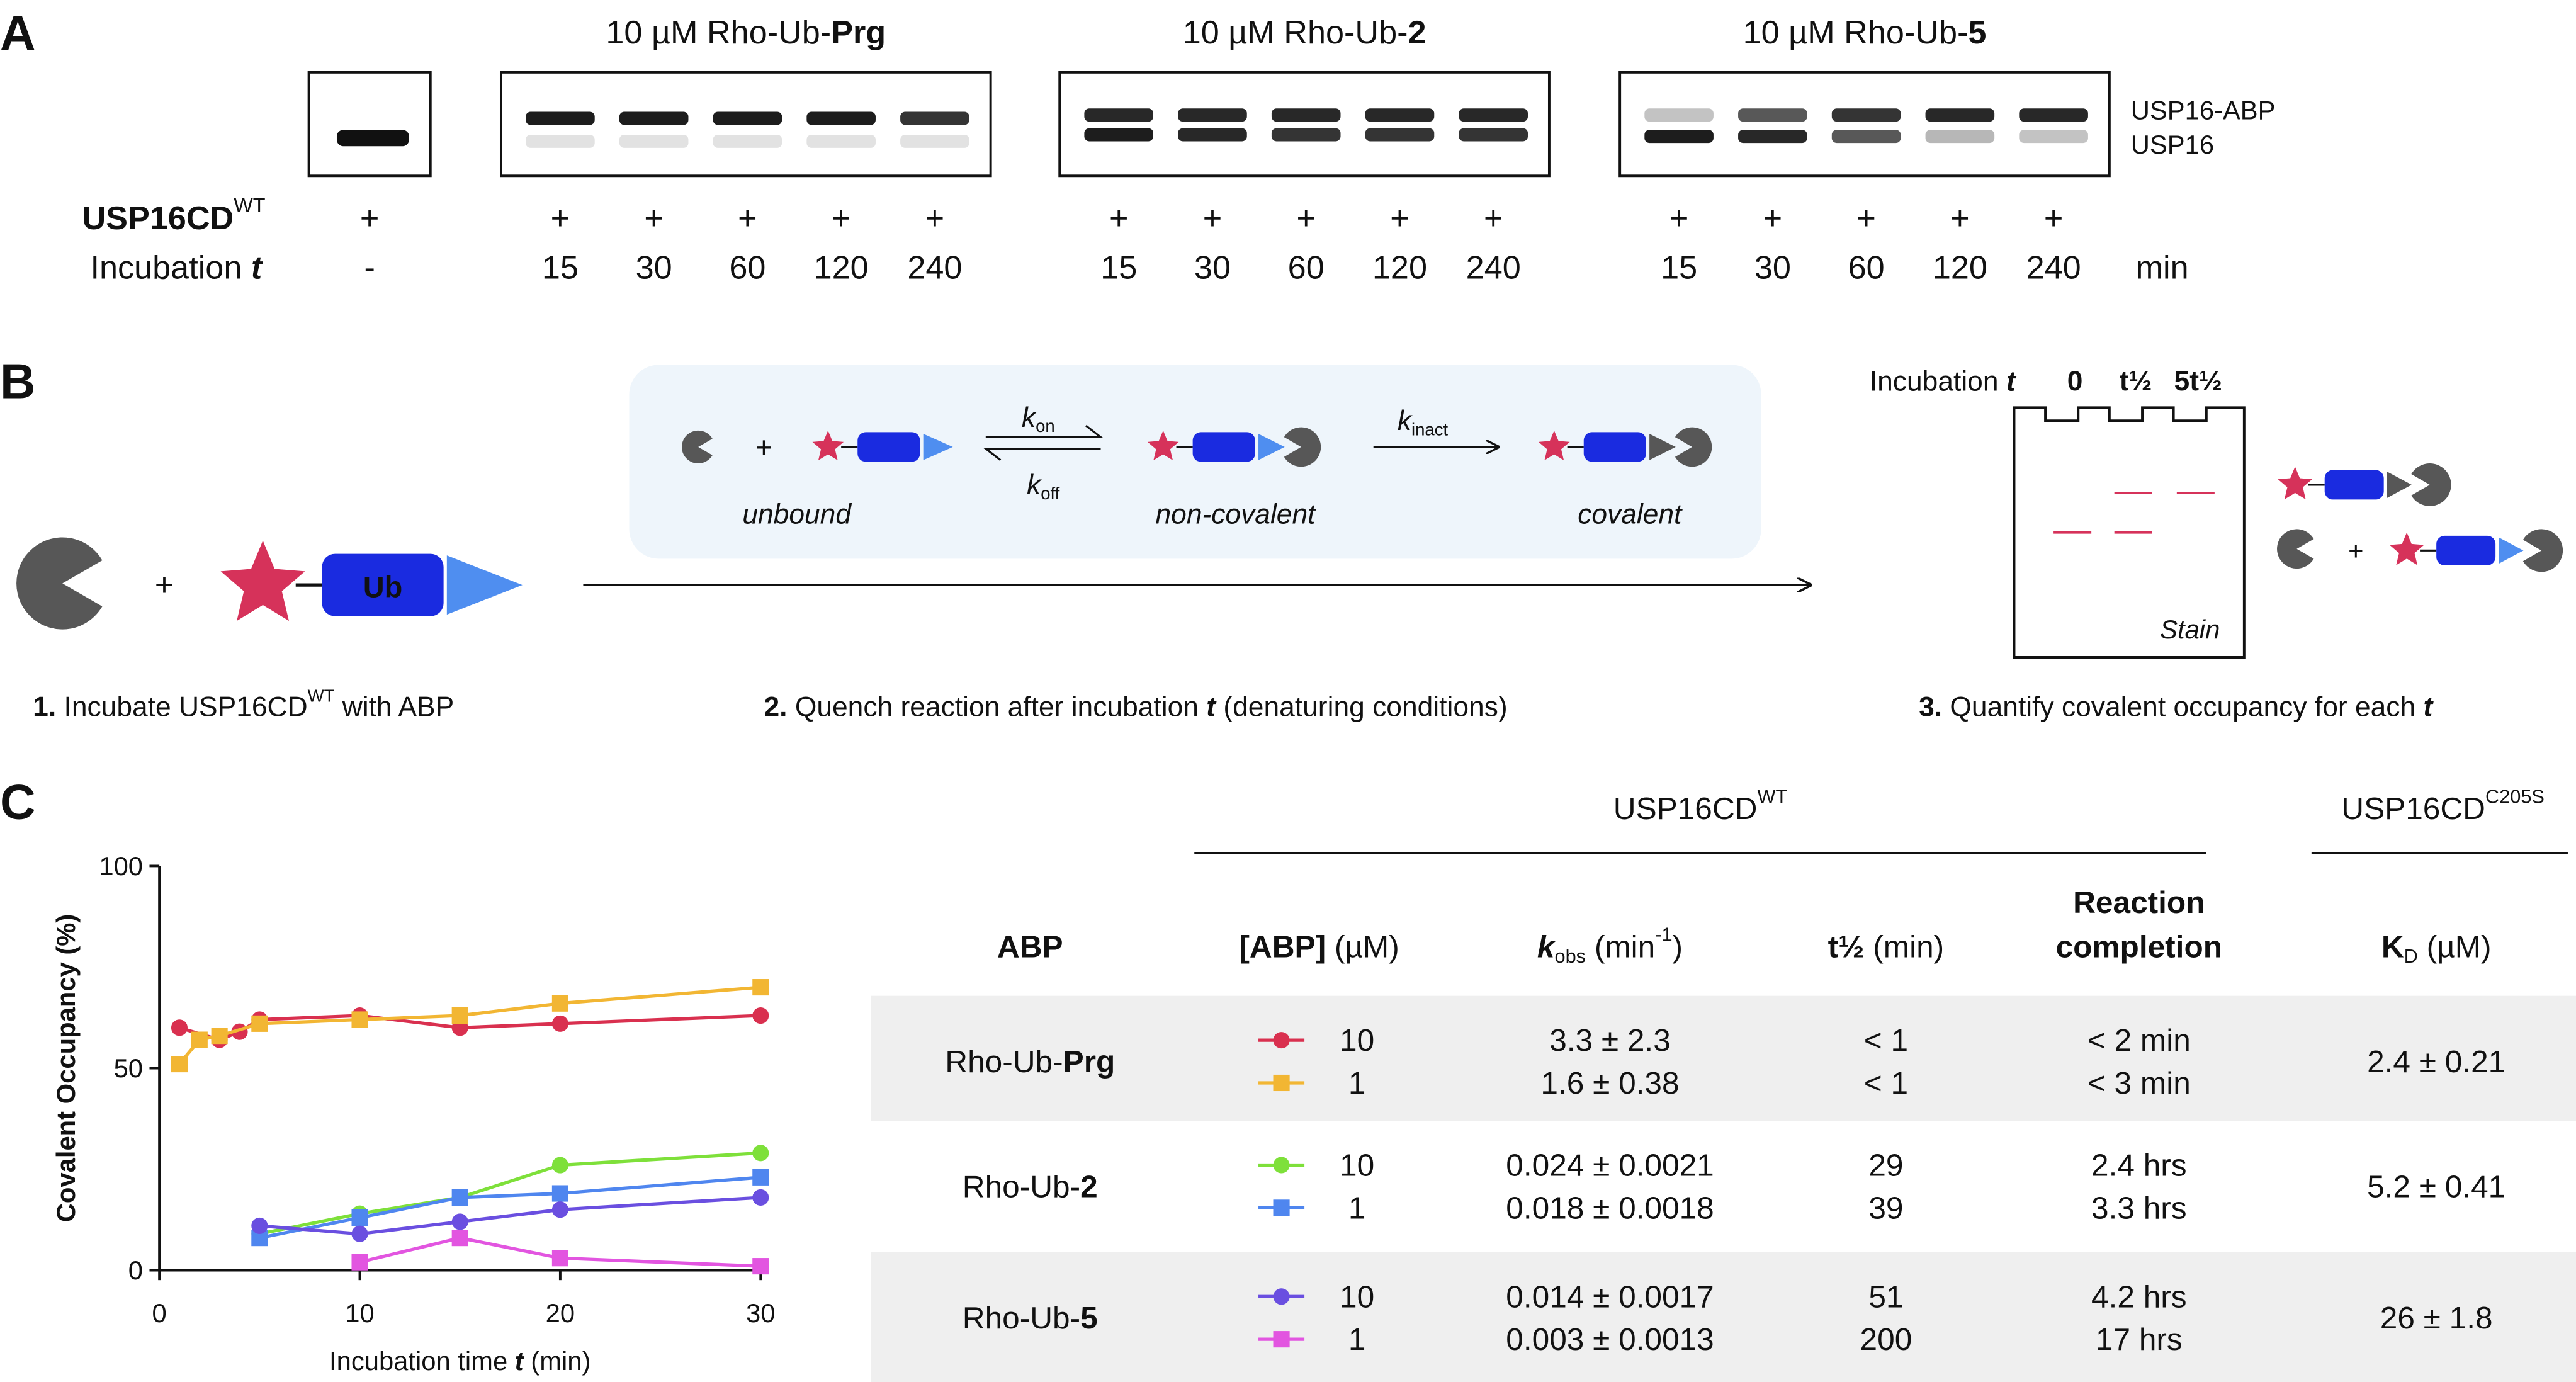 The width and height of the screenshot is (2576, 1382). What do you see at coordinates (44, 706) in the screenshot?
I see `text-run: 1.` at bounding box center [44, 706].